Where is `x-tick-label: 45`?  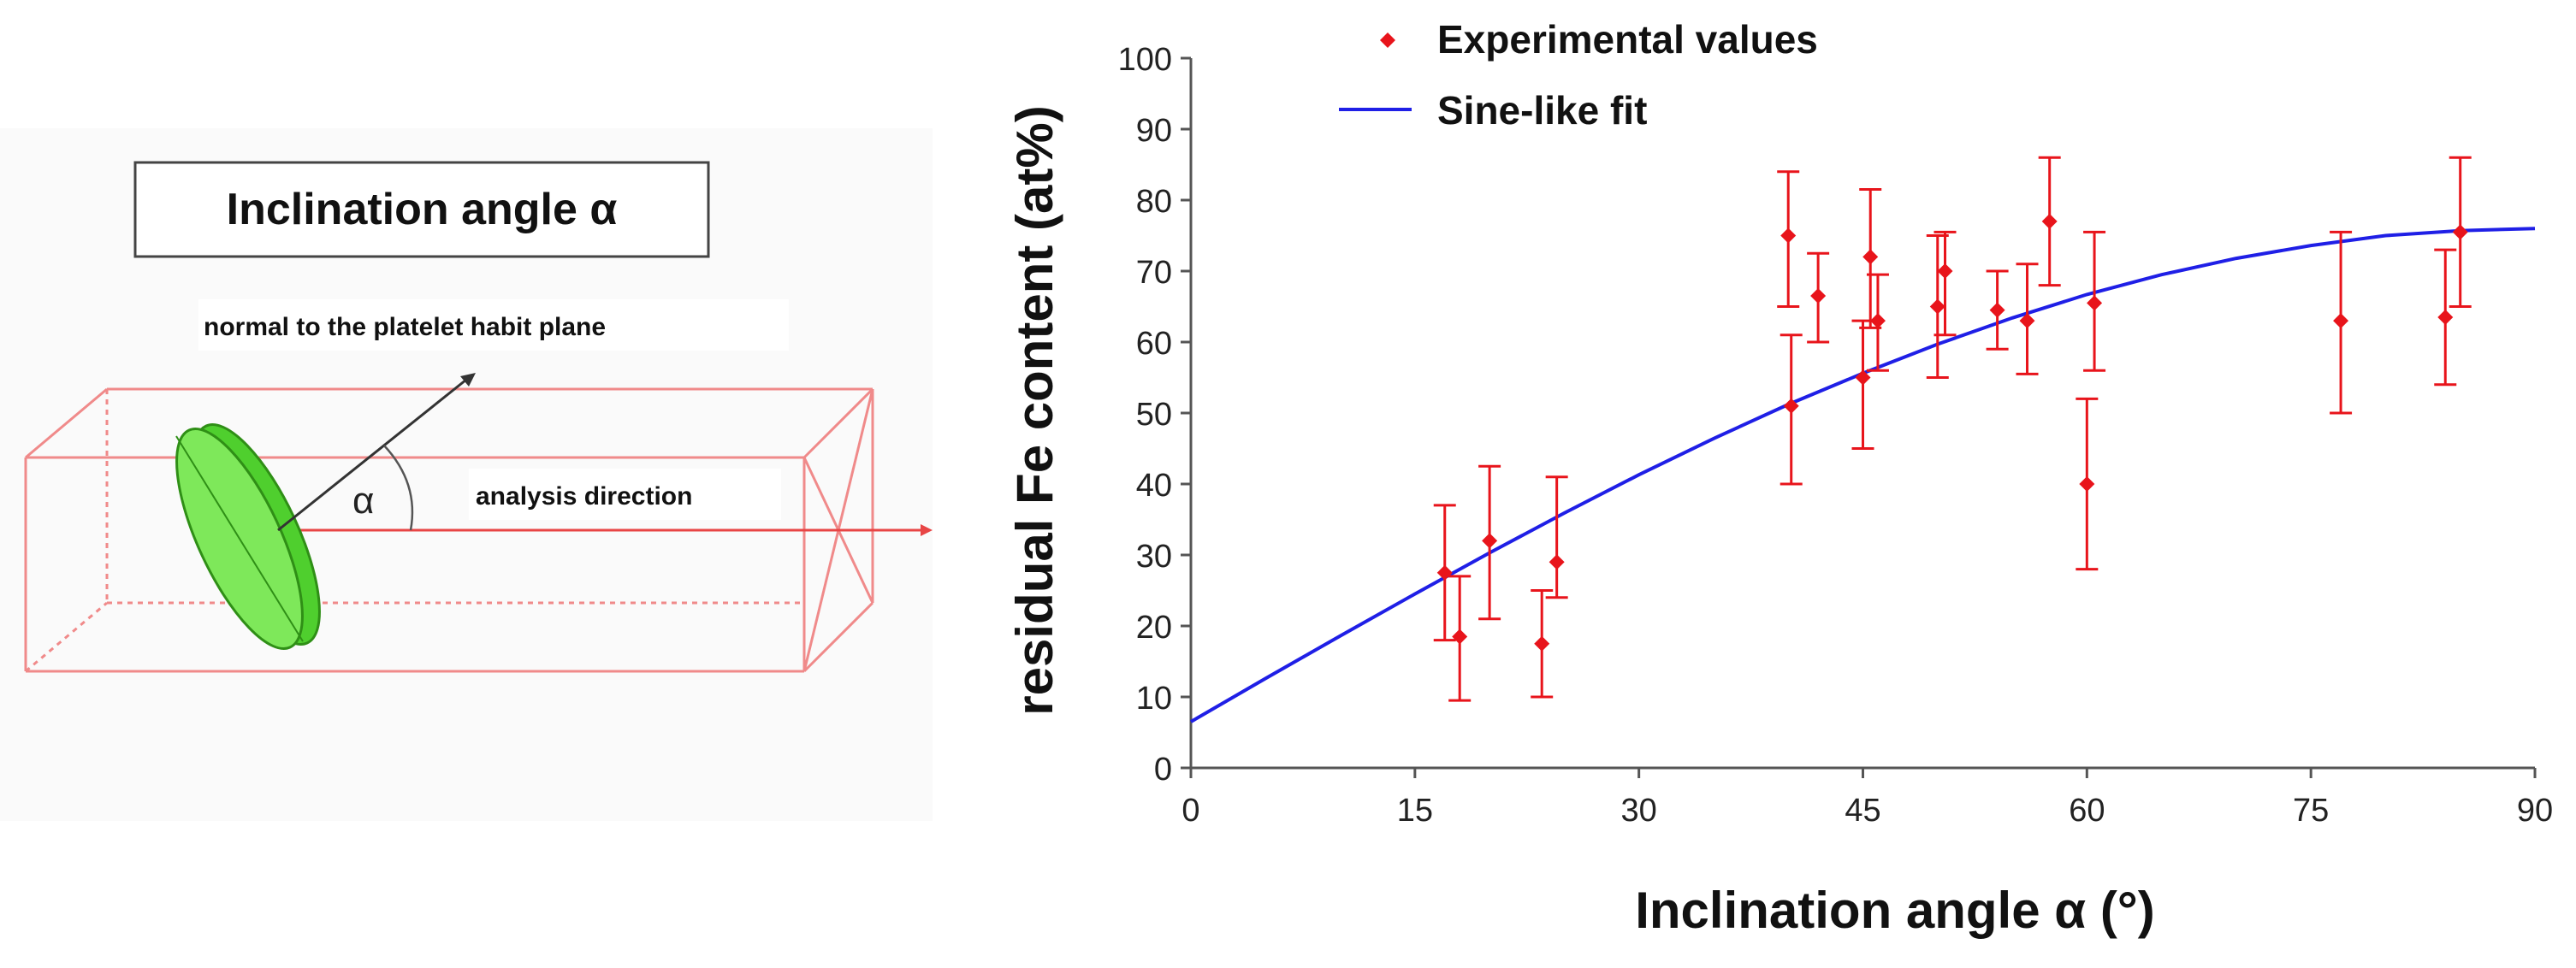
x-tick-label: 45 is located at coordinates (1863, 811).